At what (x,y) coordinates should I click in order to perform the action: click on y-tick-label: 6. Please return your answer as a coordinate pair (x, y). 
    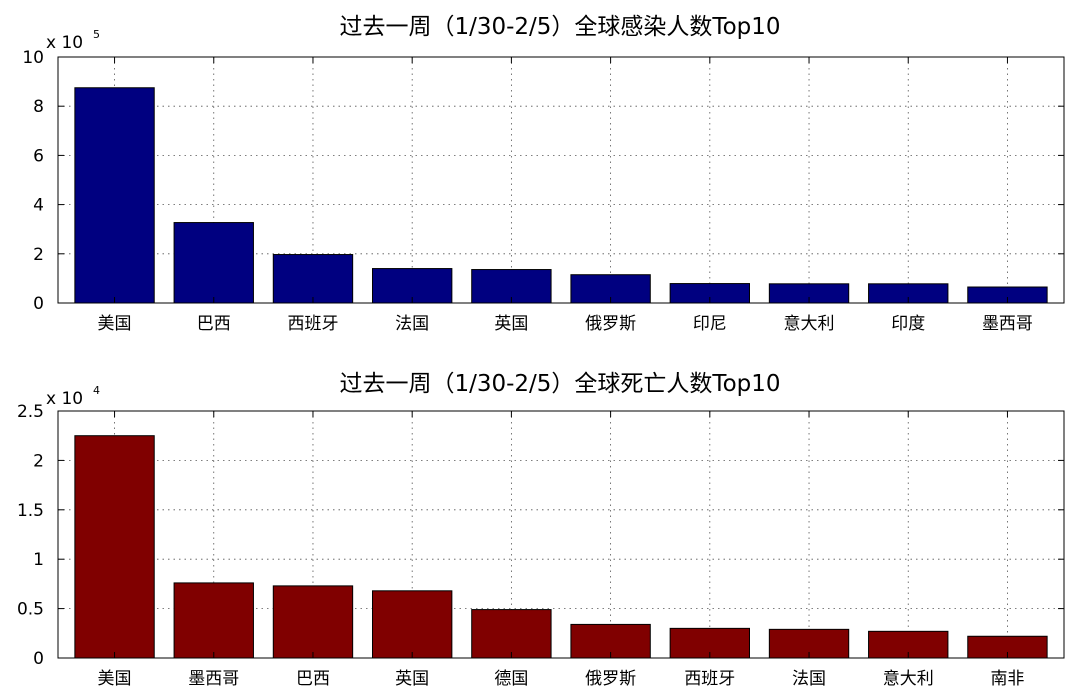
    Looking at the image, I should click on (38, 156).